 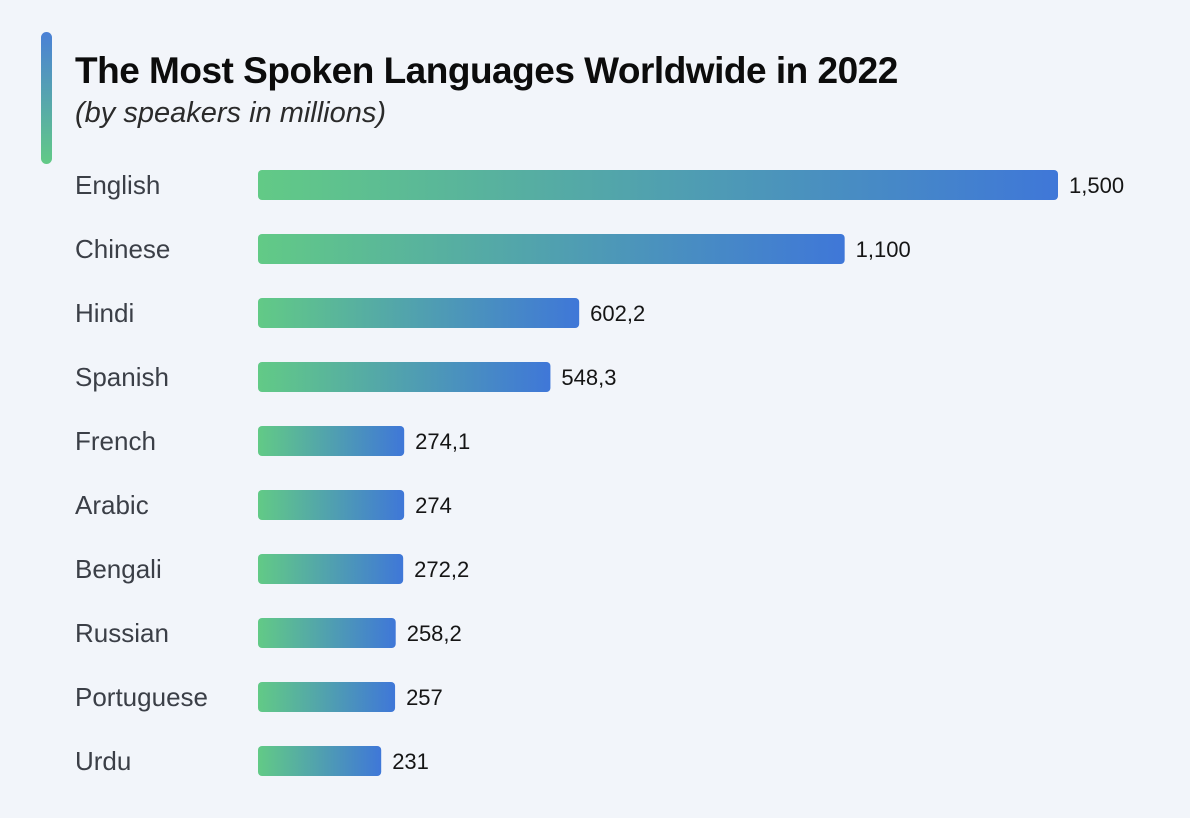 I want to click on value-label-bengali: 272,2, so click(x=441, y=569).